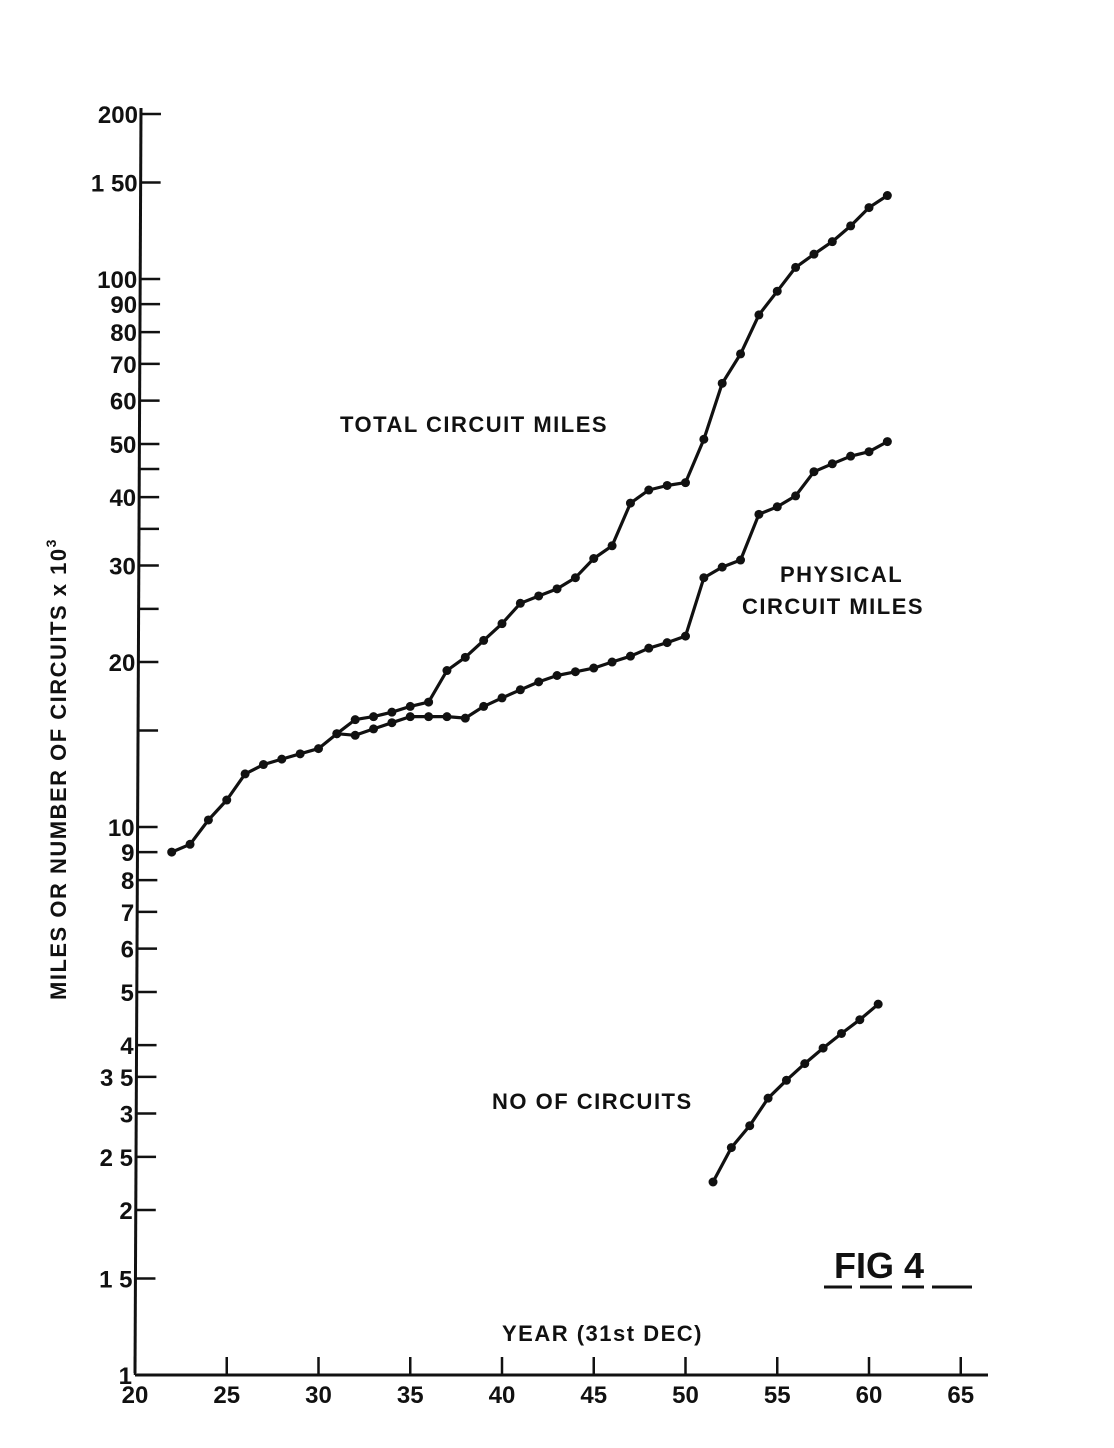 Image resolution: width=1114 pixels, height=1448 pixels. I want to click on svg-text:MILES OR NUMBER OF CIRCUITS x: MILES OR NUMBER OF CIRCUITS x 103, so click(57, 769).